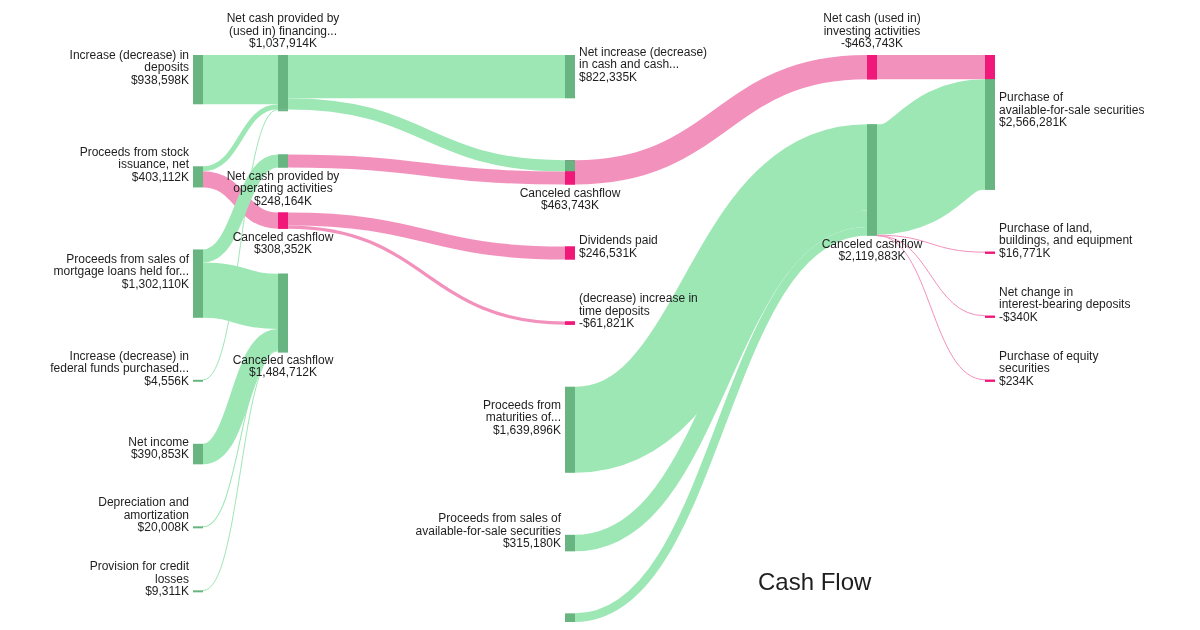  Describe the element at coordinates (531, 543) in the screenshot. I see `data-label: $315,180K` at that location.